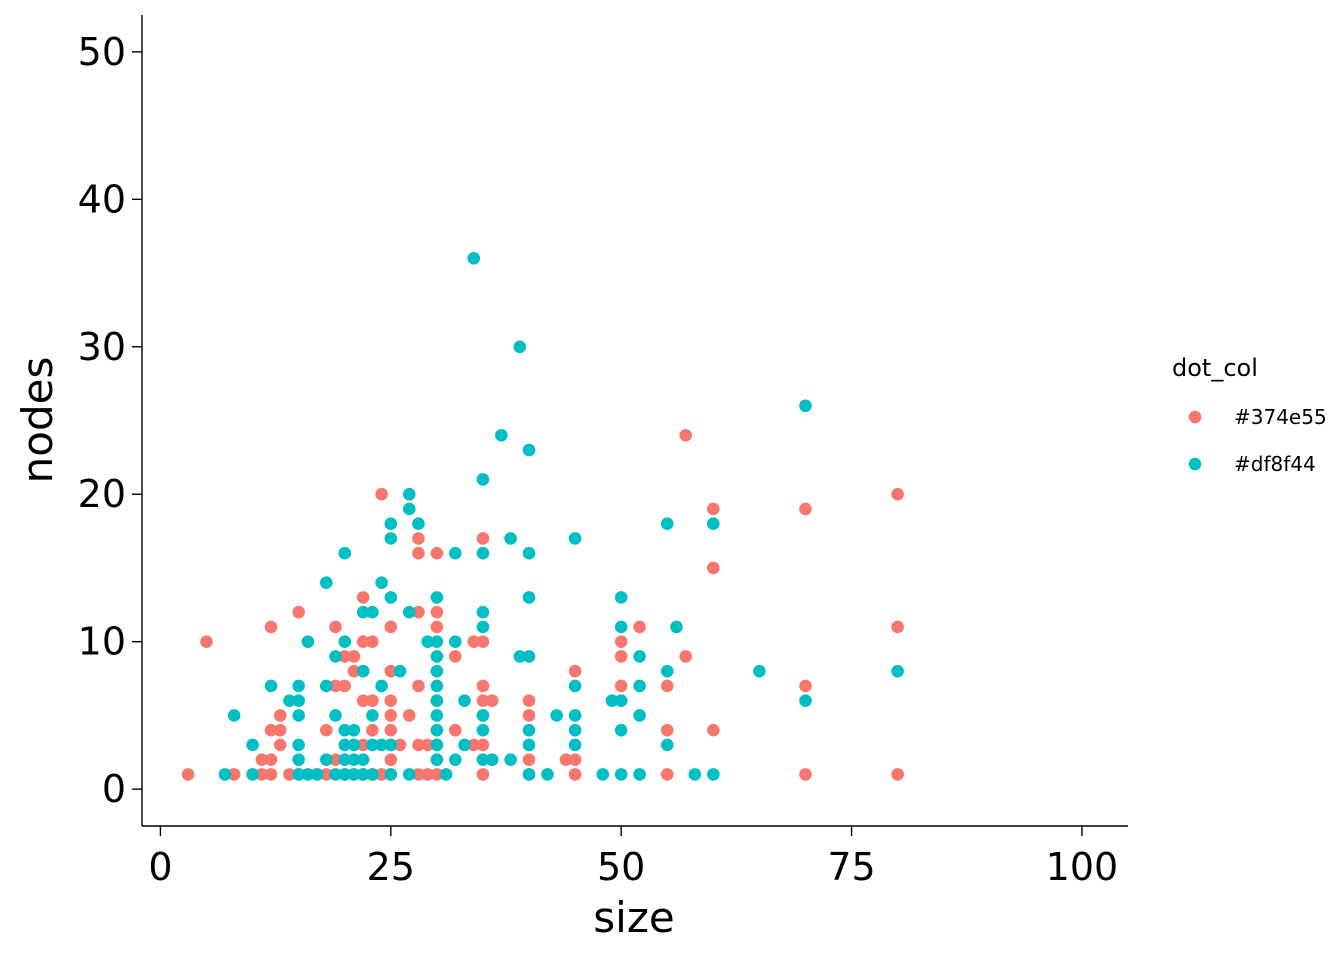  Describe the element at coordinates (1195, 417) in the screenshot. I see `legend-key` at that location.